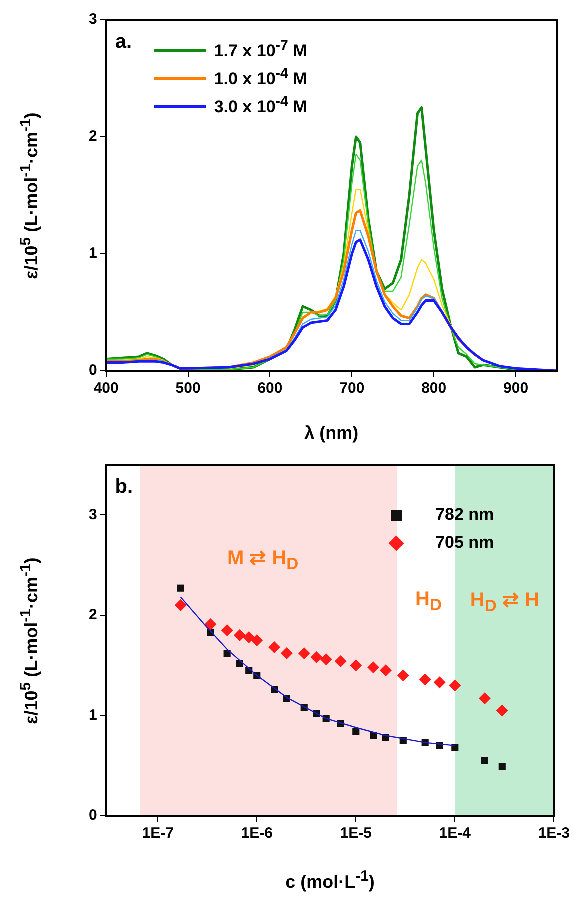 The height and width of the screenshot is (907, 581). What do you see at coordinates (331, 433) in the screenshot?
I see `x-axis-title: λ (nm)` at bounding box center [331, 433].